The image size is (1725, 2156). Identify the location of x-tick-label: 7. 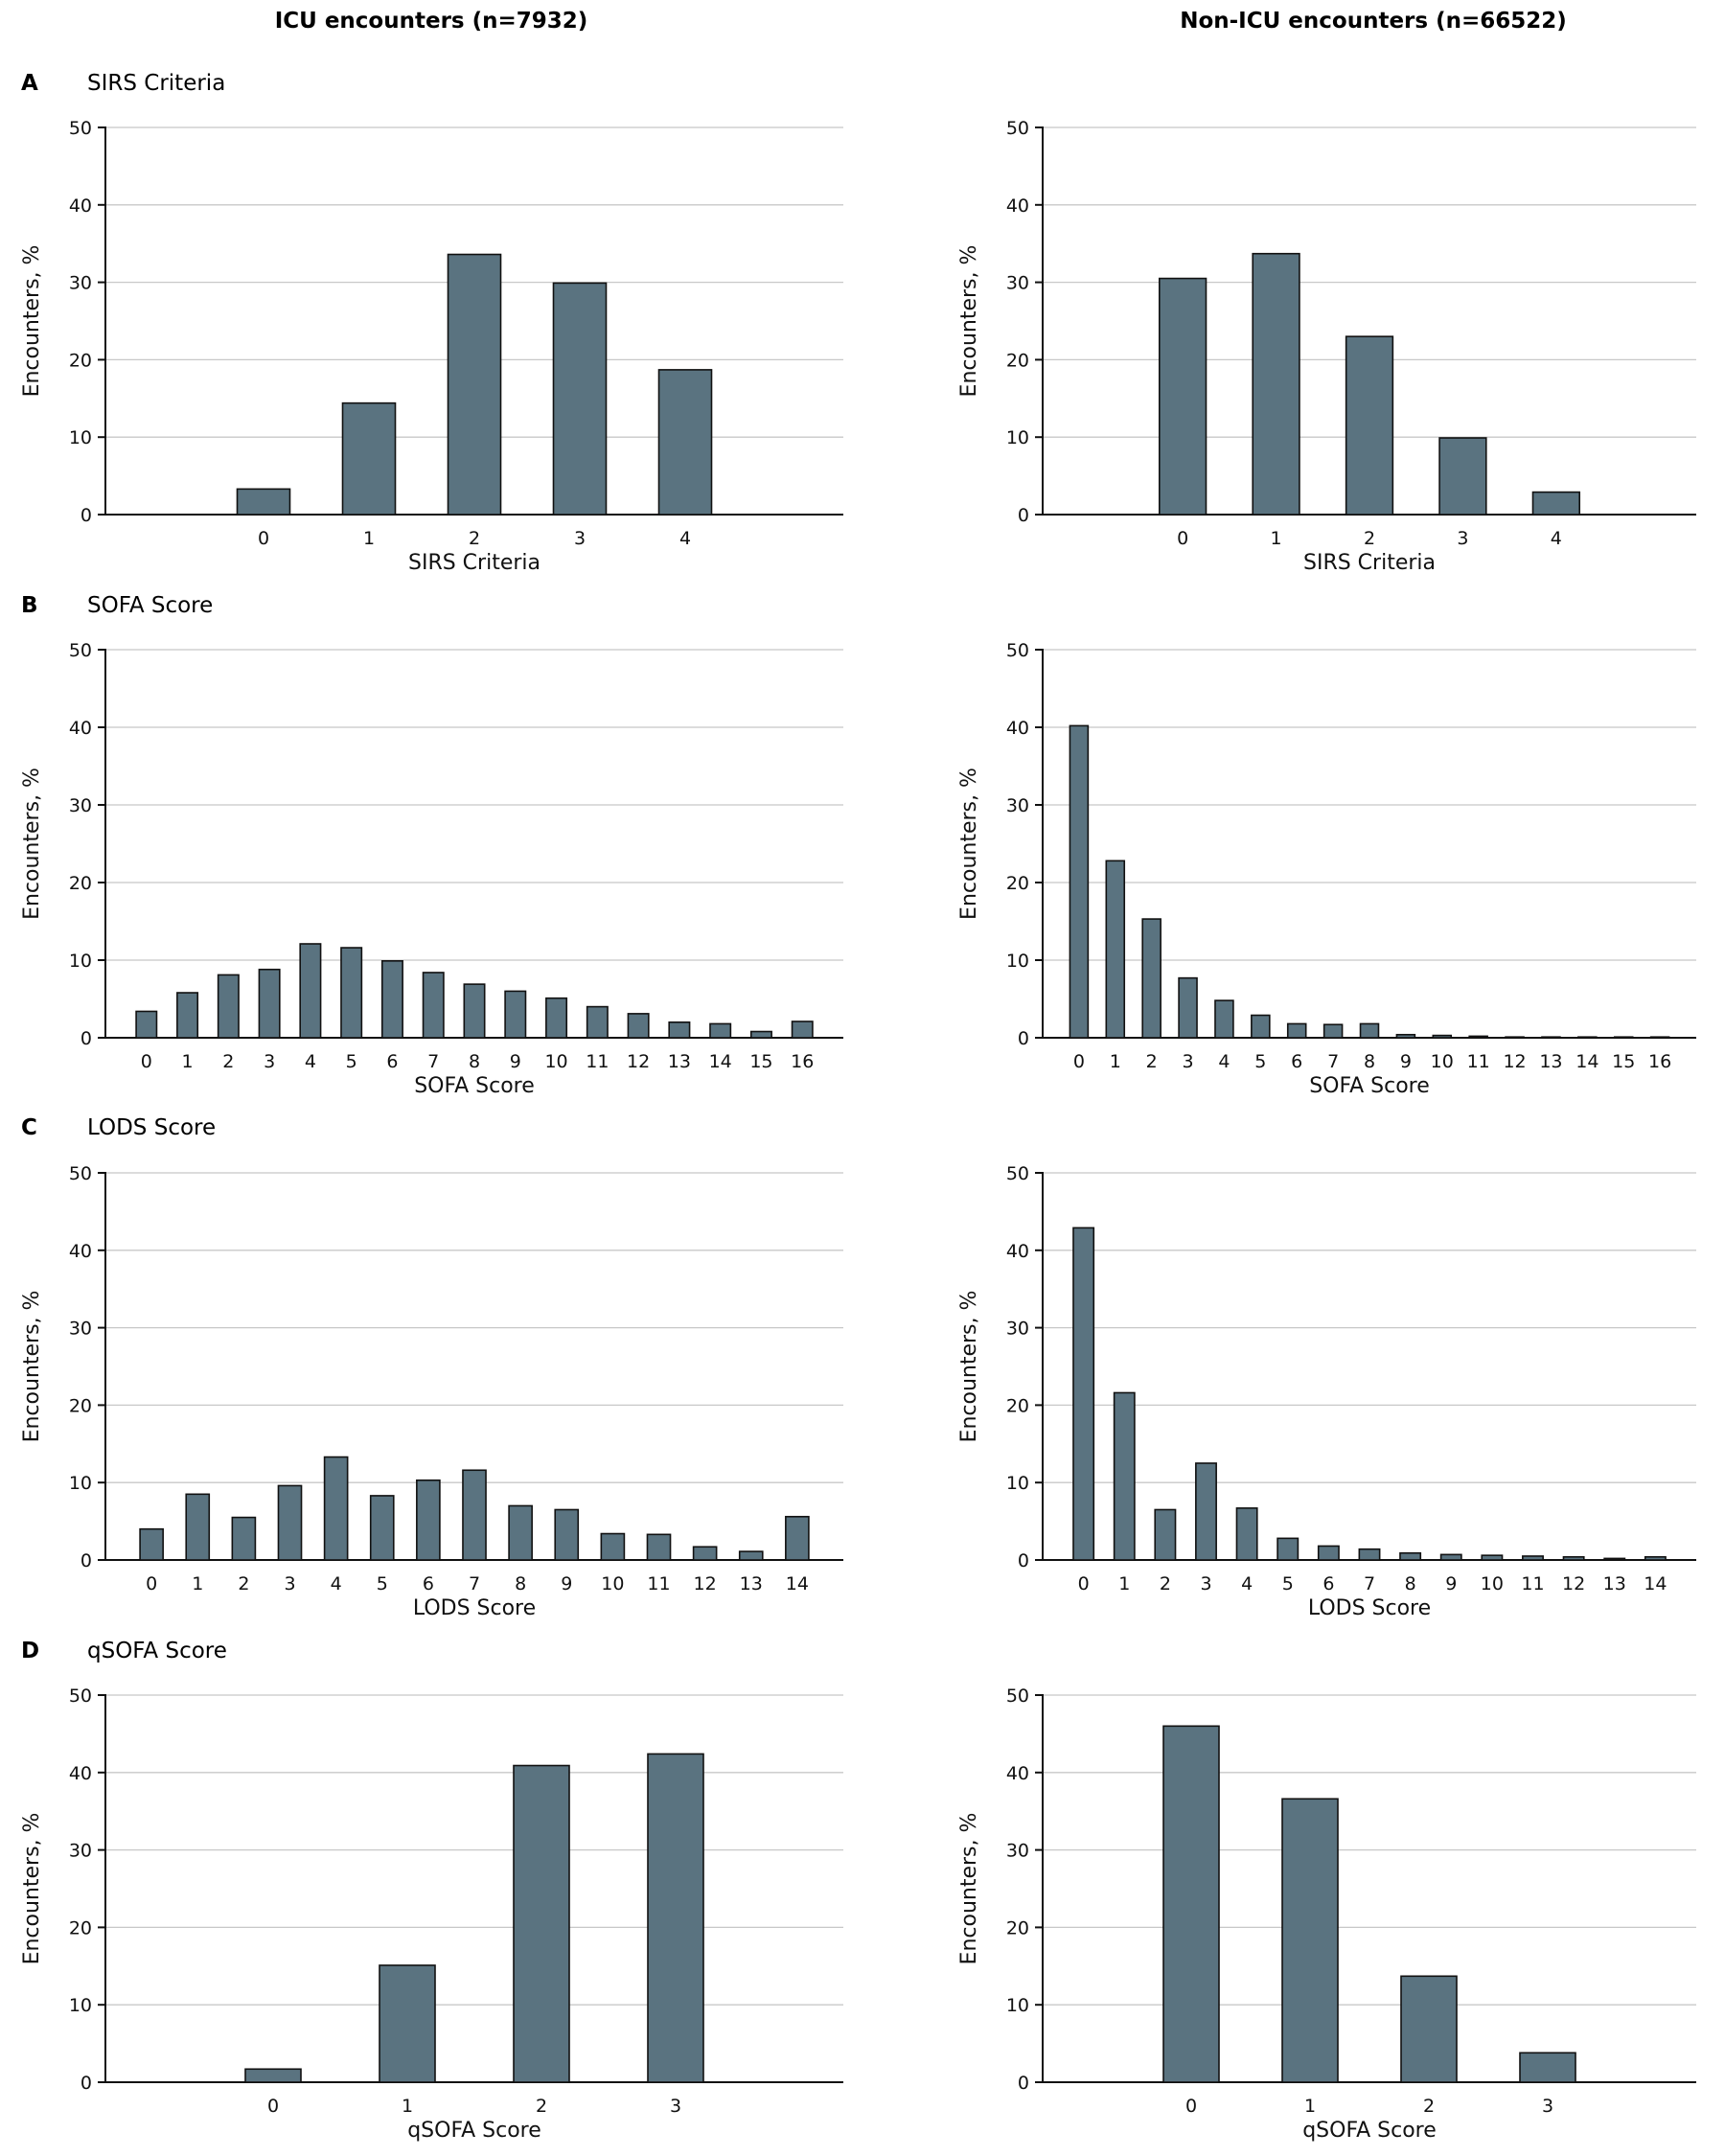
(474, 1583).